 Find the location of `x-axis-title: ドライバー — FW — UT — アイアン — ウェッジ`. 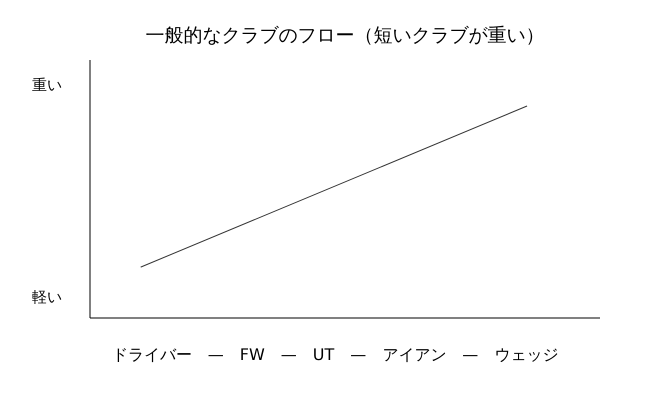

x-axis-title: ドライバー — FW — UT — アイアン — ウェッジ is located at coordinates (335, 354).